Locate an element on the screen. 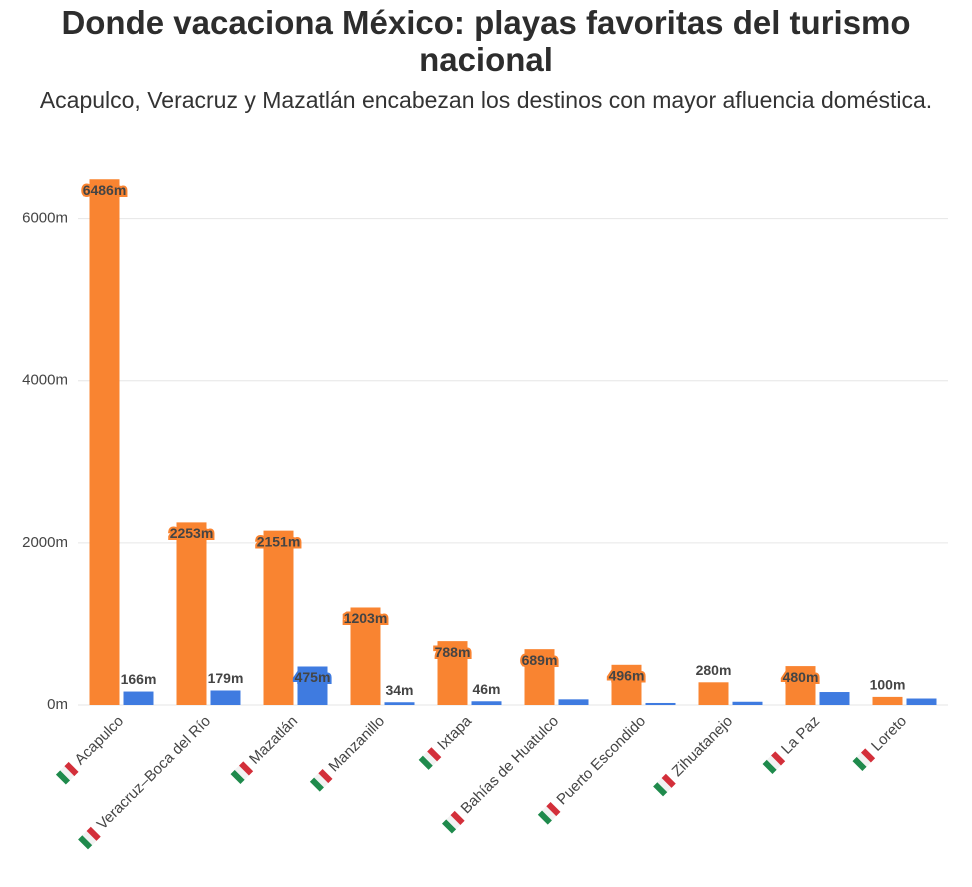 Image resolution: width=972 pixels, height=887 pixels. x-tick-label: Zihuatanejo is located at coordinates (702, 746).